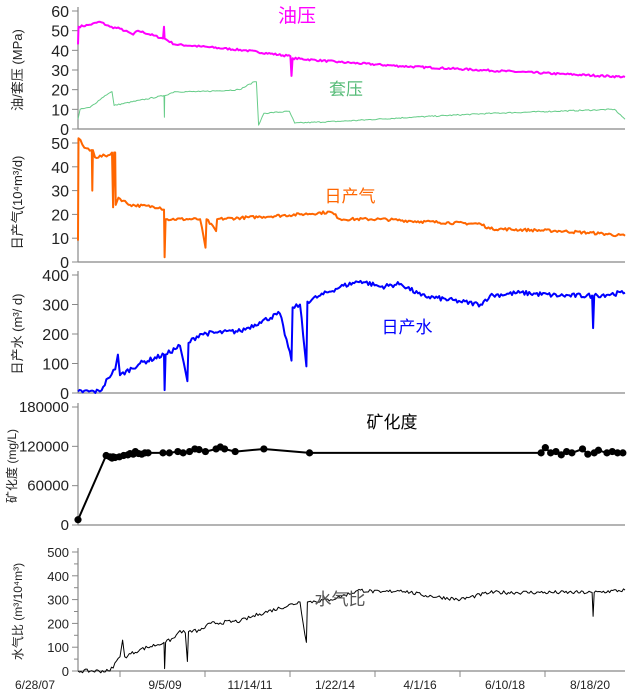 The height and width of the screenshot is (695, 627). I want to click on series-line-wgr, so click(351, 631).